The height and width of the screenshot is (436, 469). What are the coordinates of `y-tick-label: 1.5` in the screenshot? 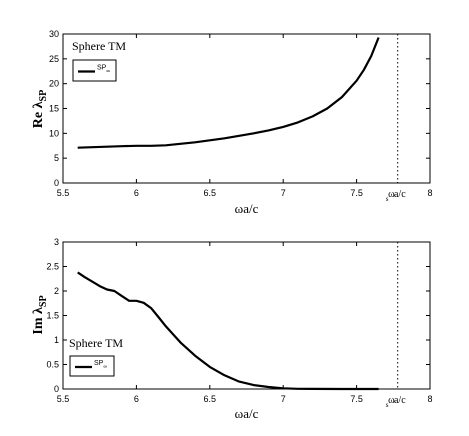 It's located at (52, 316).